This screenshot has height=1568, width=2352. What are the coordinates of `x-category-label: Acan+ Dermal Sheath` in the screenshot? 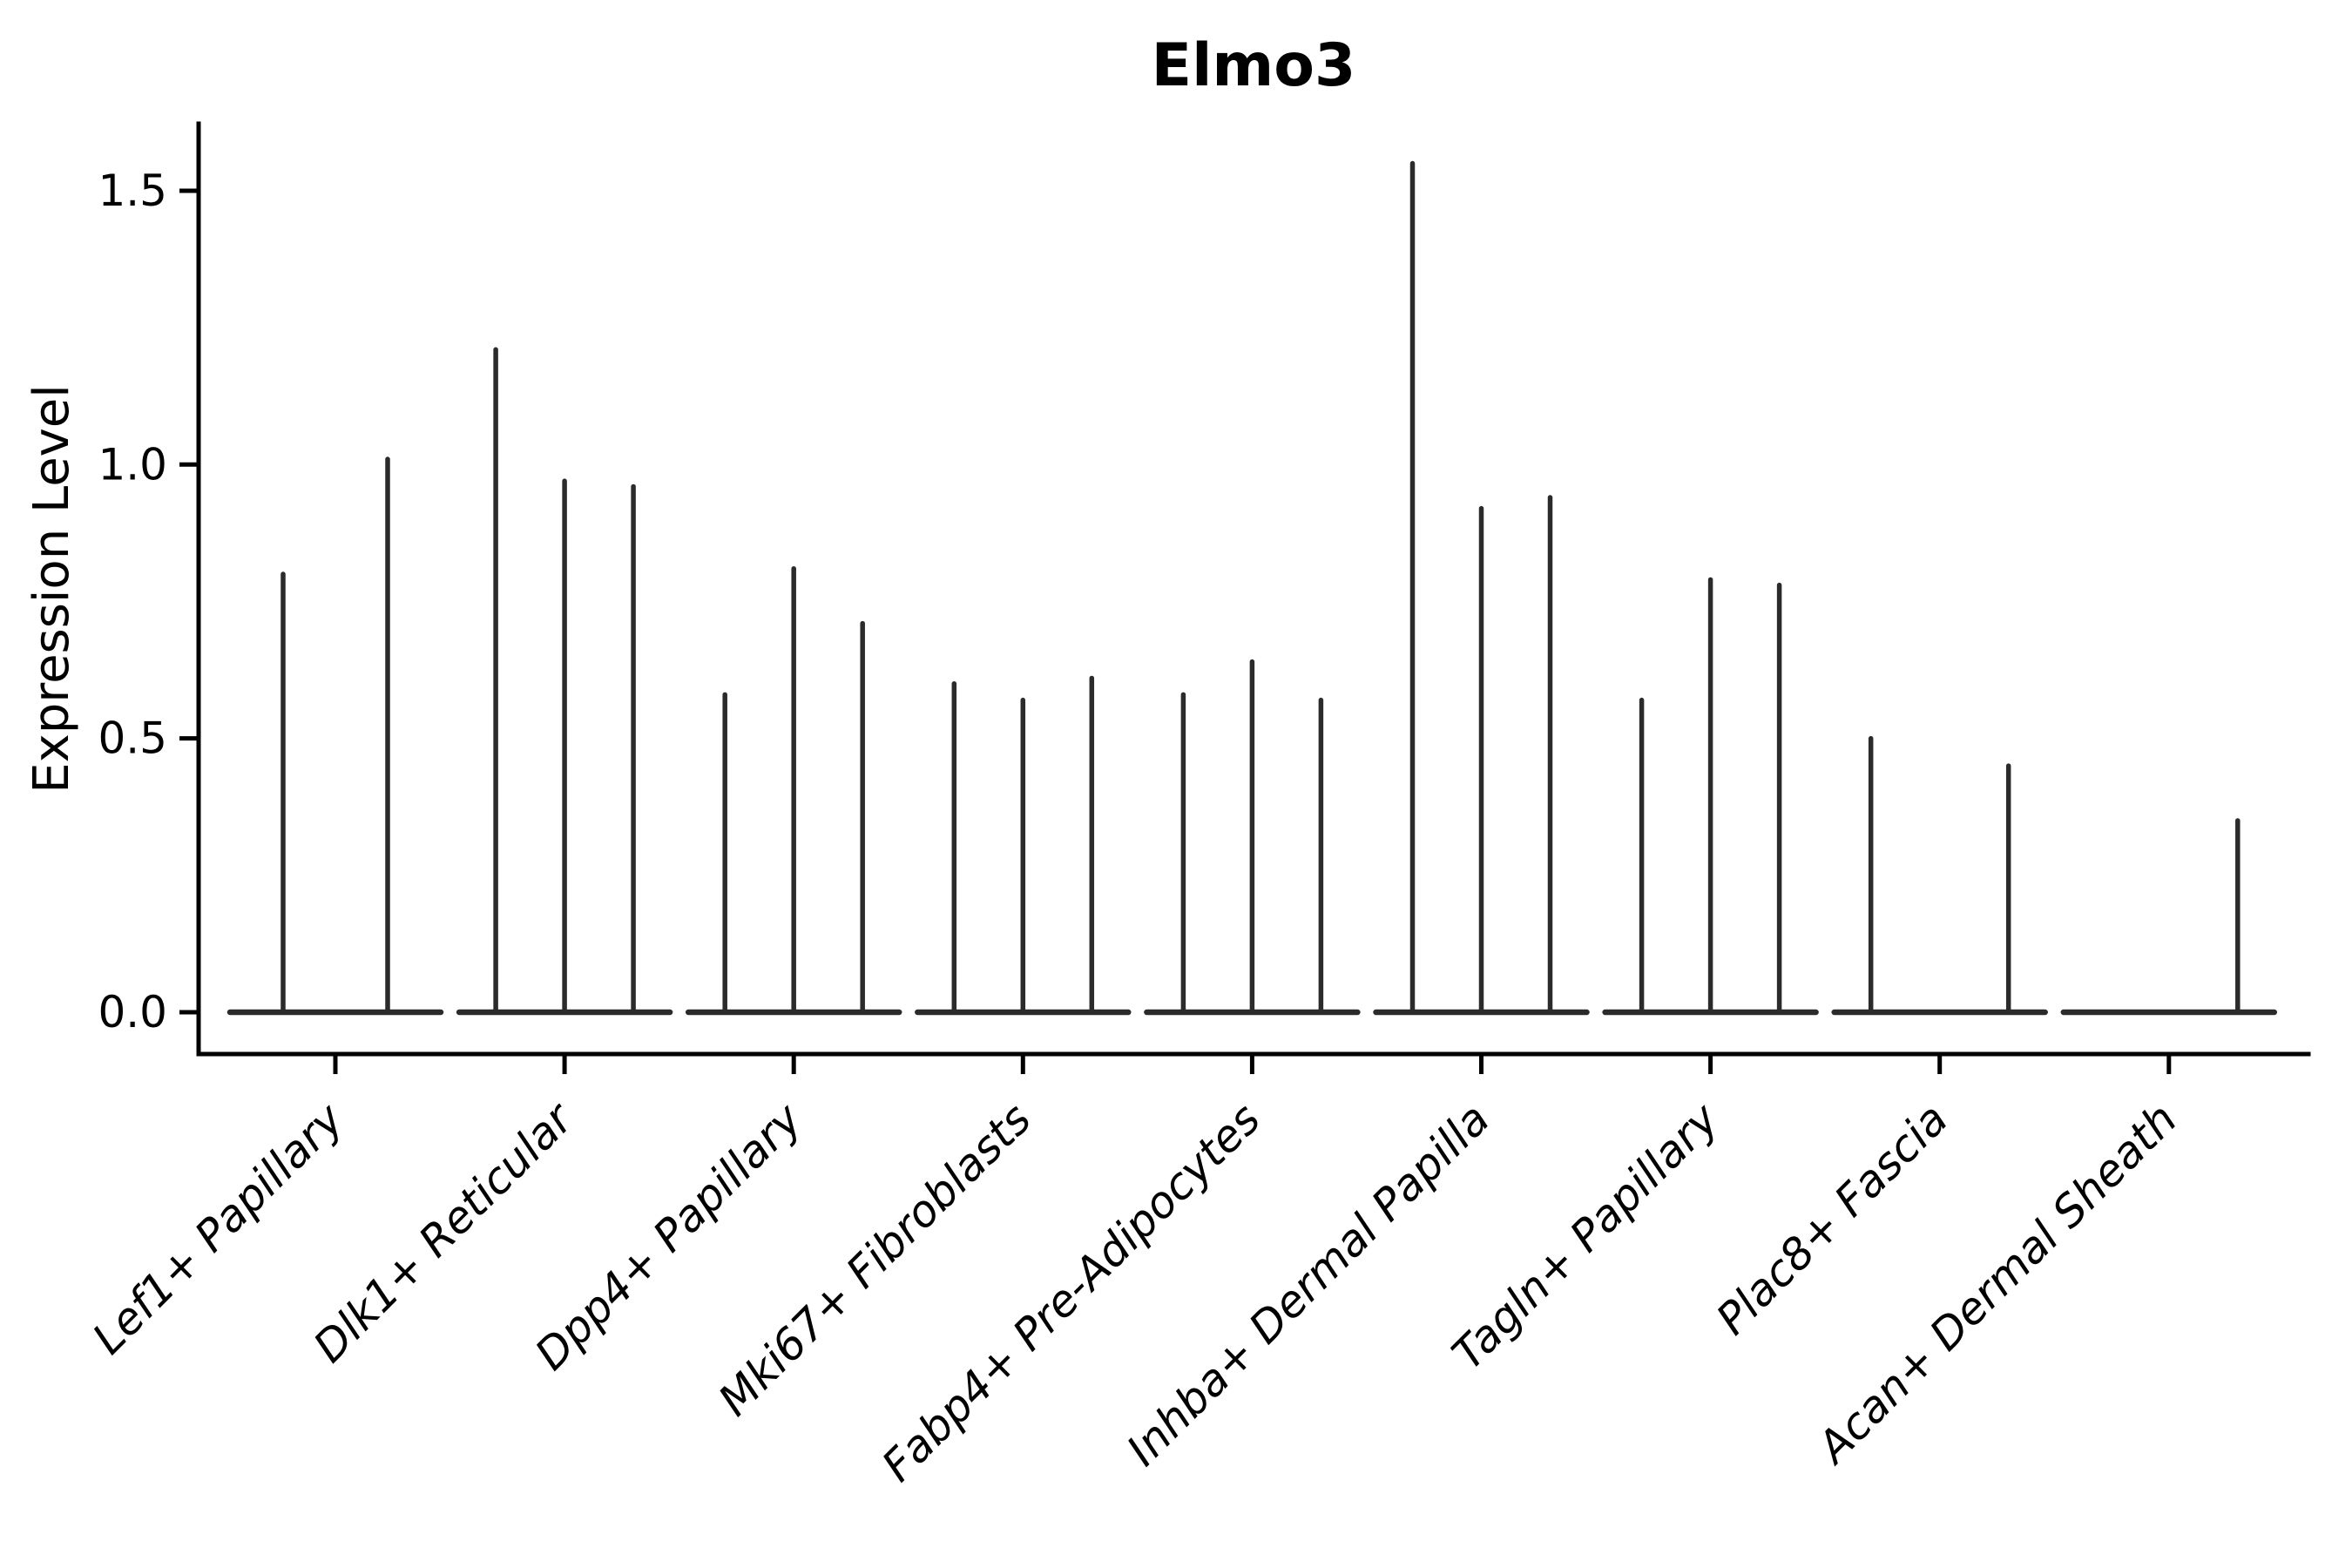 It's located at (1996, 1283).